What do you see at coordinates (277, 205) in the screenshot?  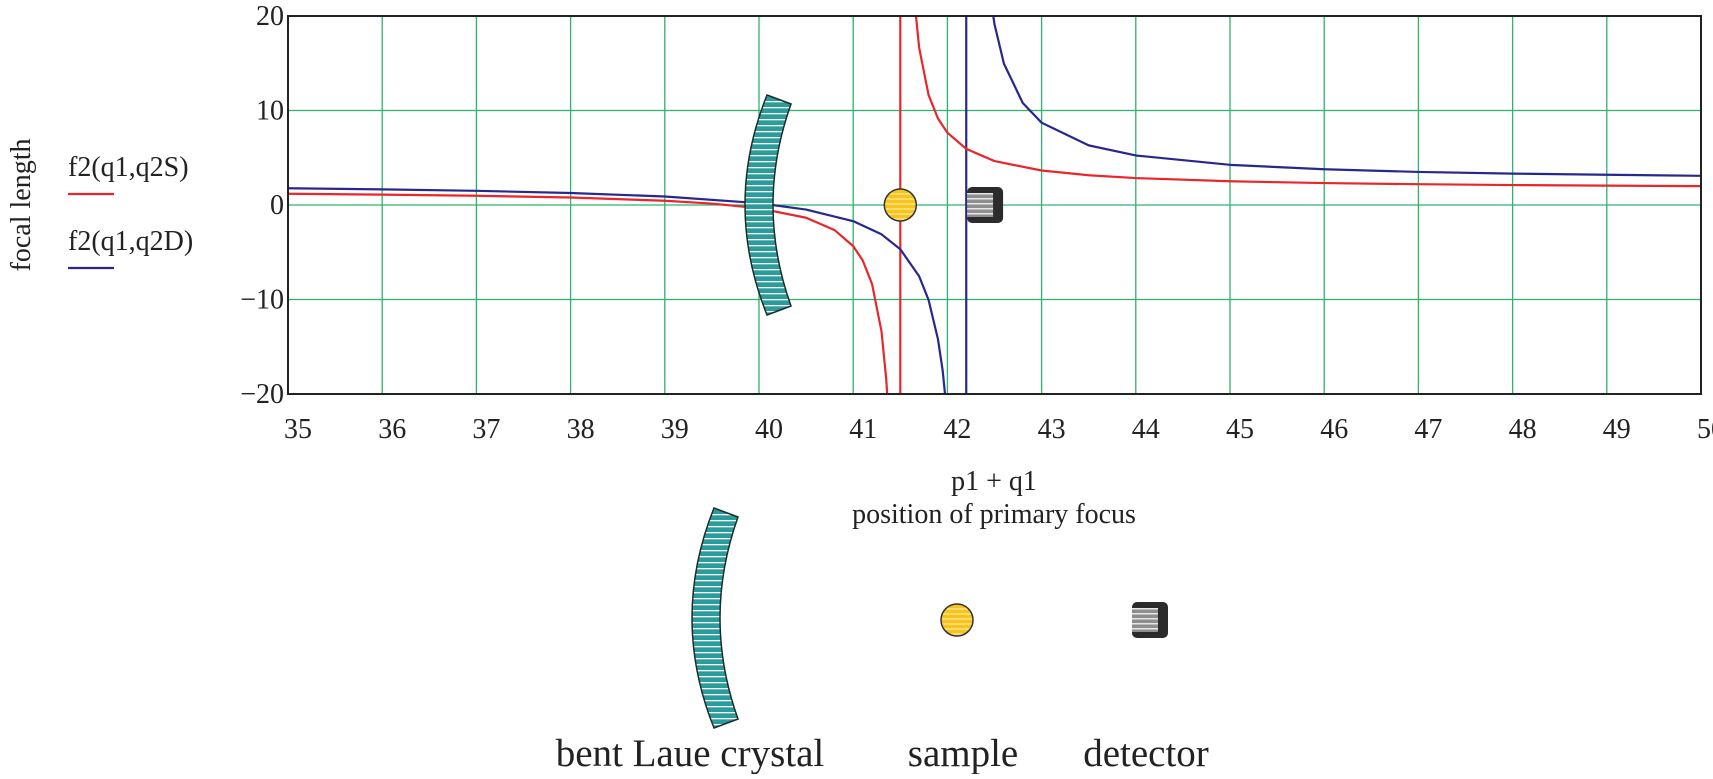 I see `y-tick-label: 0` at bounding box center [277, 205].